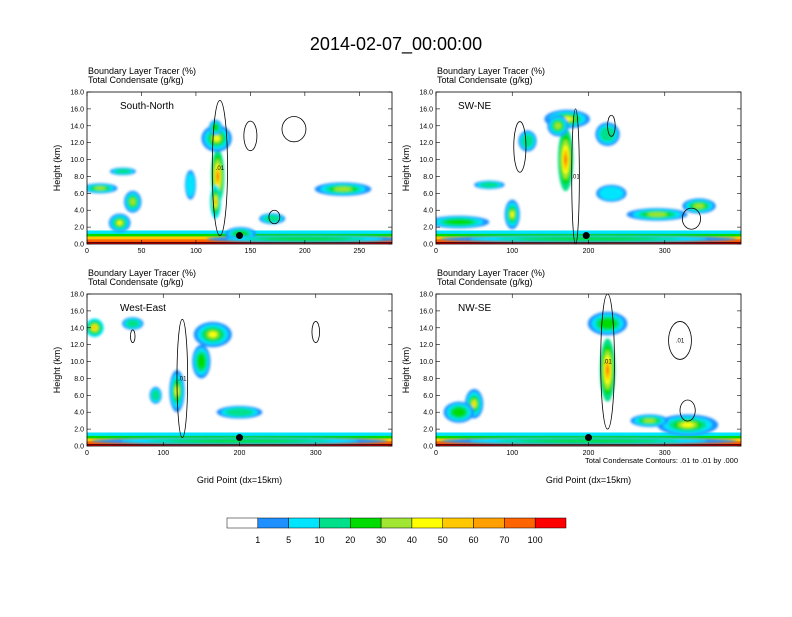 The width and height of the screenshot is (792, 617). What do you see at coordinates (412, 540) in the screenshot?
I see `colorbar-label: 40` at bounding box center [412, 540].